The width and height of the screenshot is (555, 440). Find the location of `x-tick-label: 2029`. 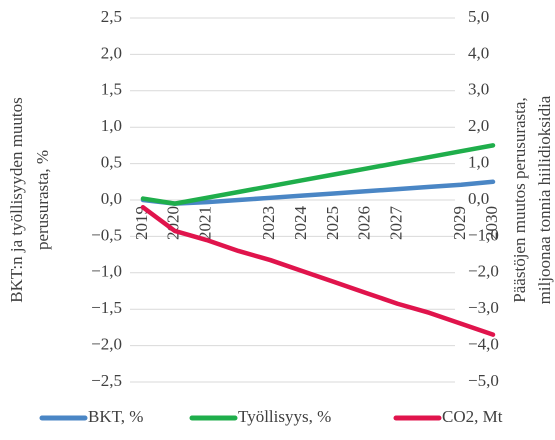

x-tick-label: 2029 is located at coordinates (459, 223).